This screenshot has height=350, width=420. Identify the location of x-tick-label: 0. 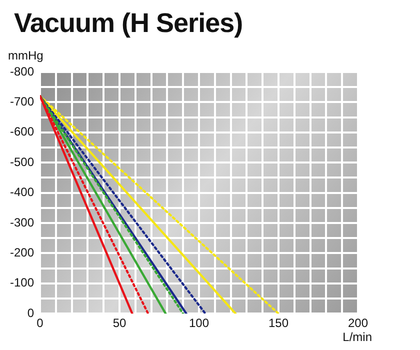
(40, 323).